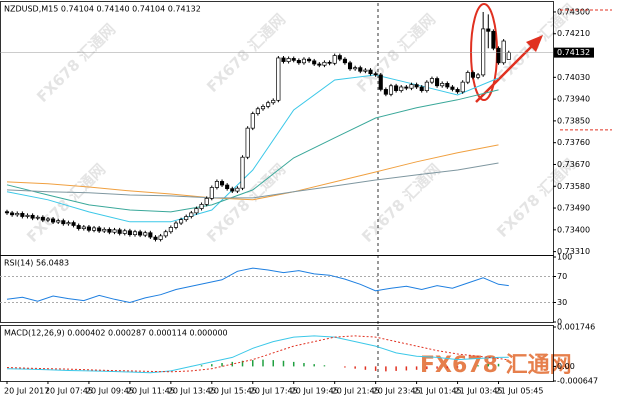  I want to click on y-tick-label: 0.73940, so click(573, 99).